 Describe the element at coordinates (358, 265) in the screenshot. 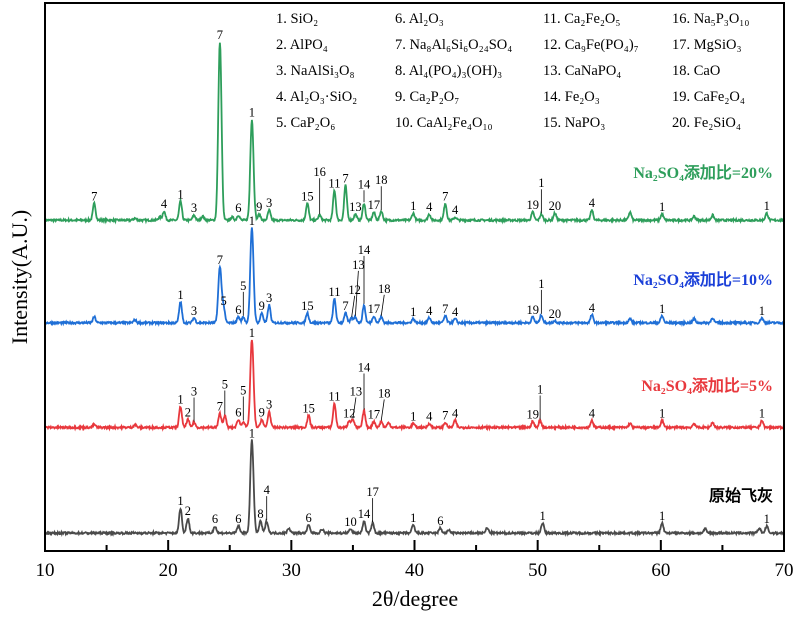

I see `peak-label: 13` at that location.